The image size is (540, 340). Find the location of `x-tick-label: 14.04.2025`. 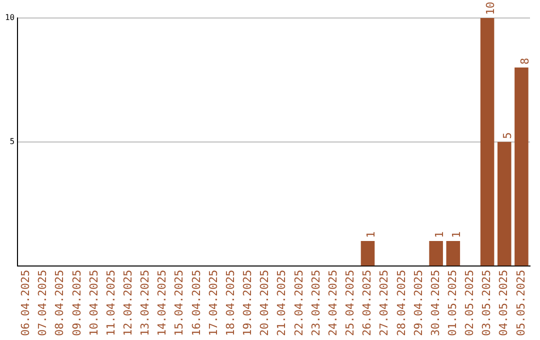

x-tick-label: 14.04.2025 is located at coordinates (162, 303).